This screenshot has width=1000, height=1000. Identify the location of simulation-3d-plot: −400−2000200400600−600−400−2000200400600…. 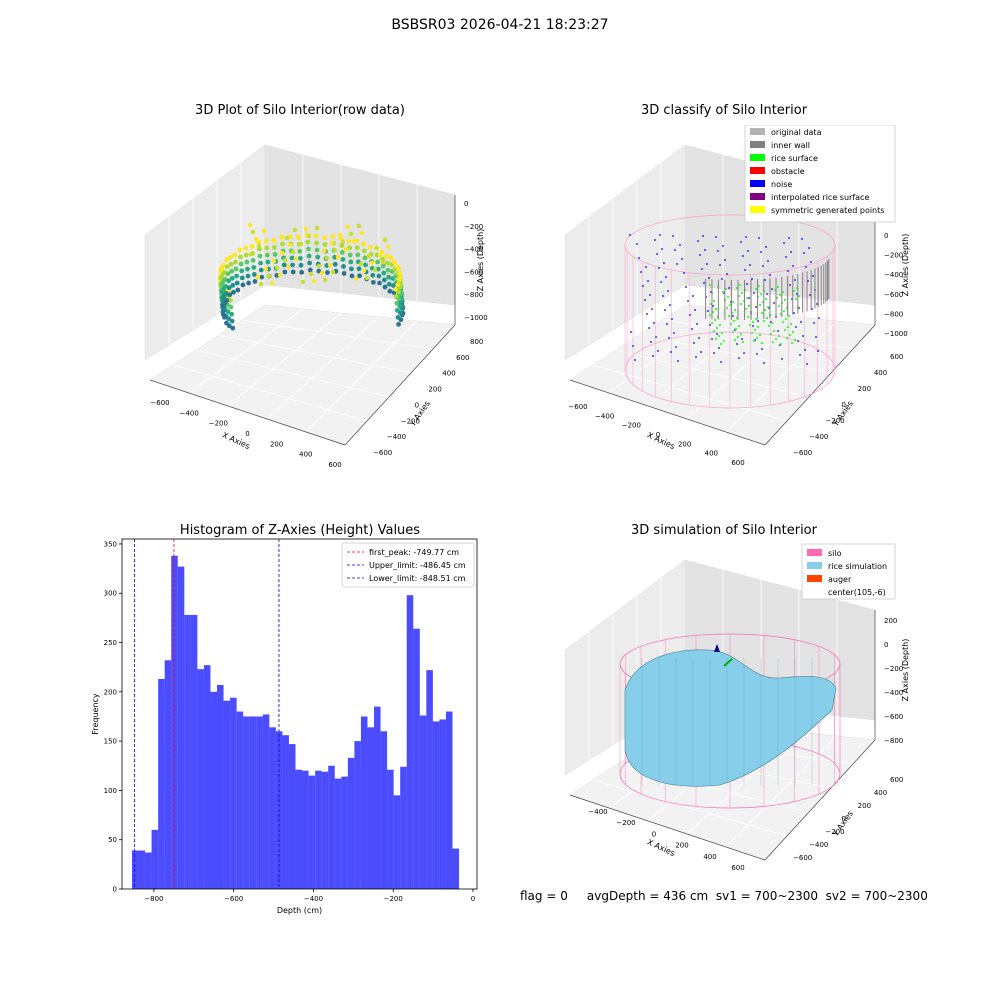
(737, 707).